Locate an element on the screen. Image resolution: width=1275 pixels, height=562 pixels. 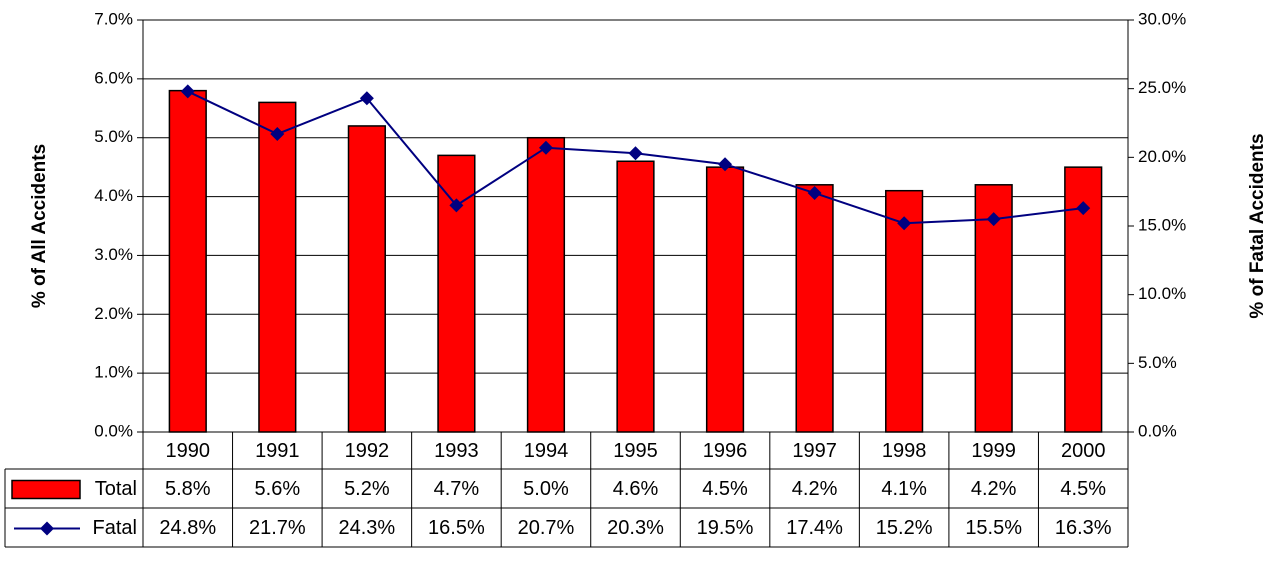
legend-marker is located at coordinates (47, 528).